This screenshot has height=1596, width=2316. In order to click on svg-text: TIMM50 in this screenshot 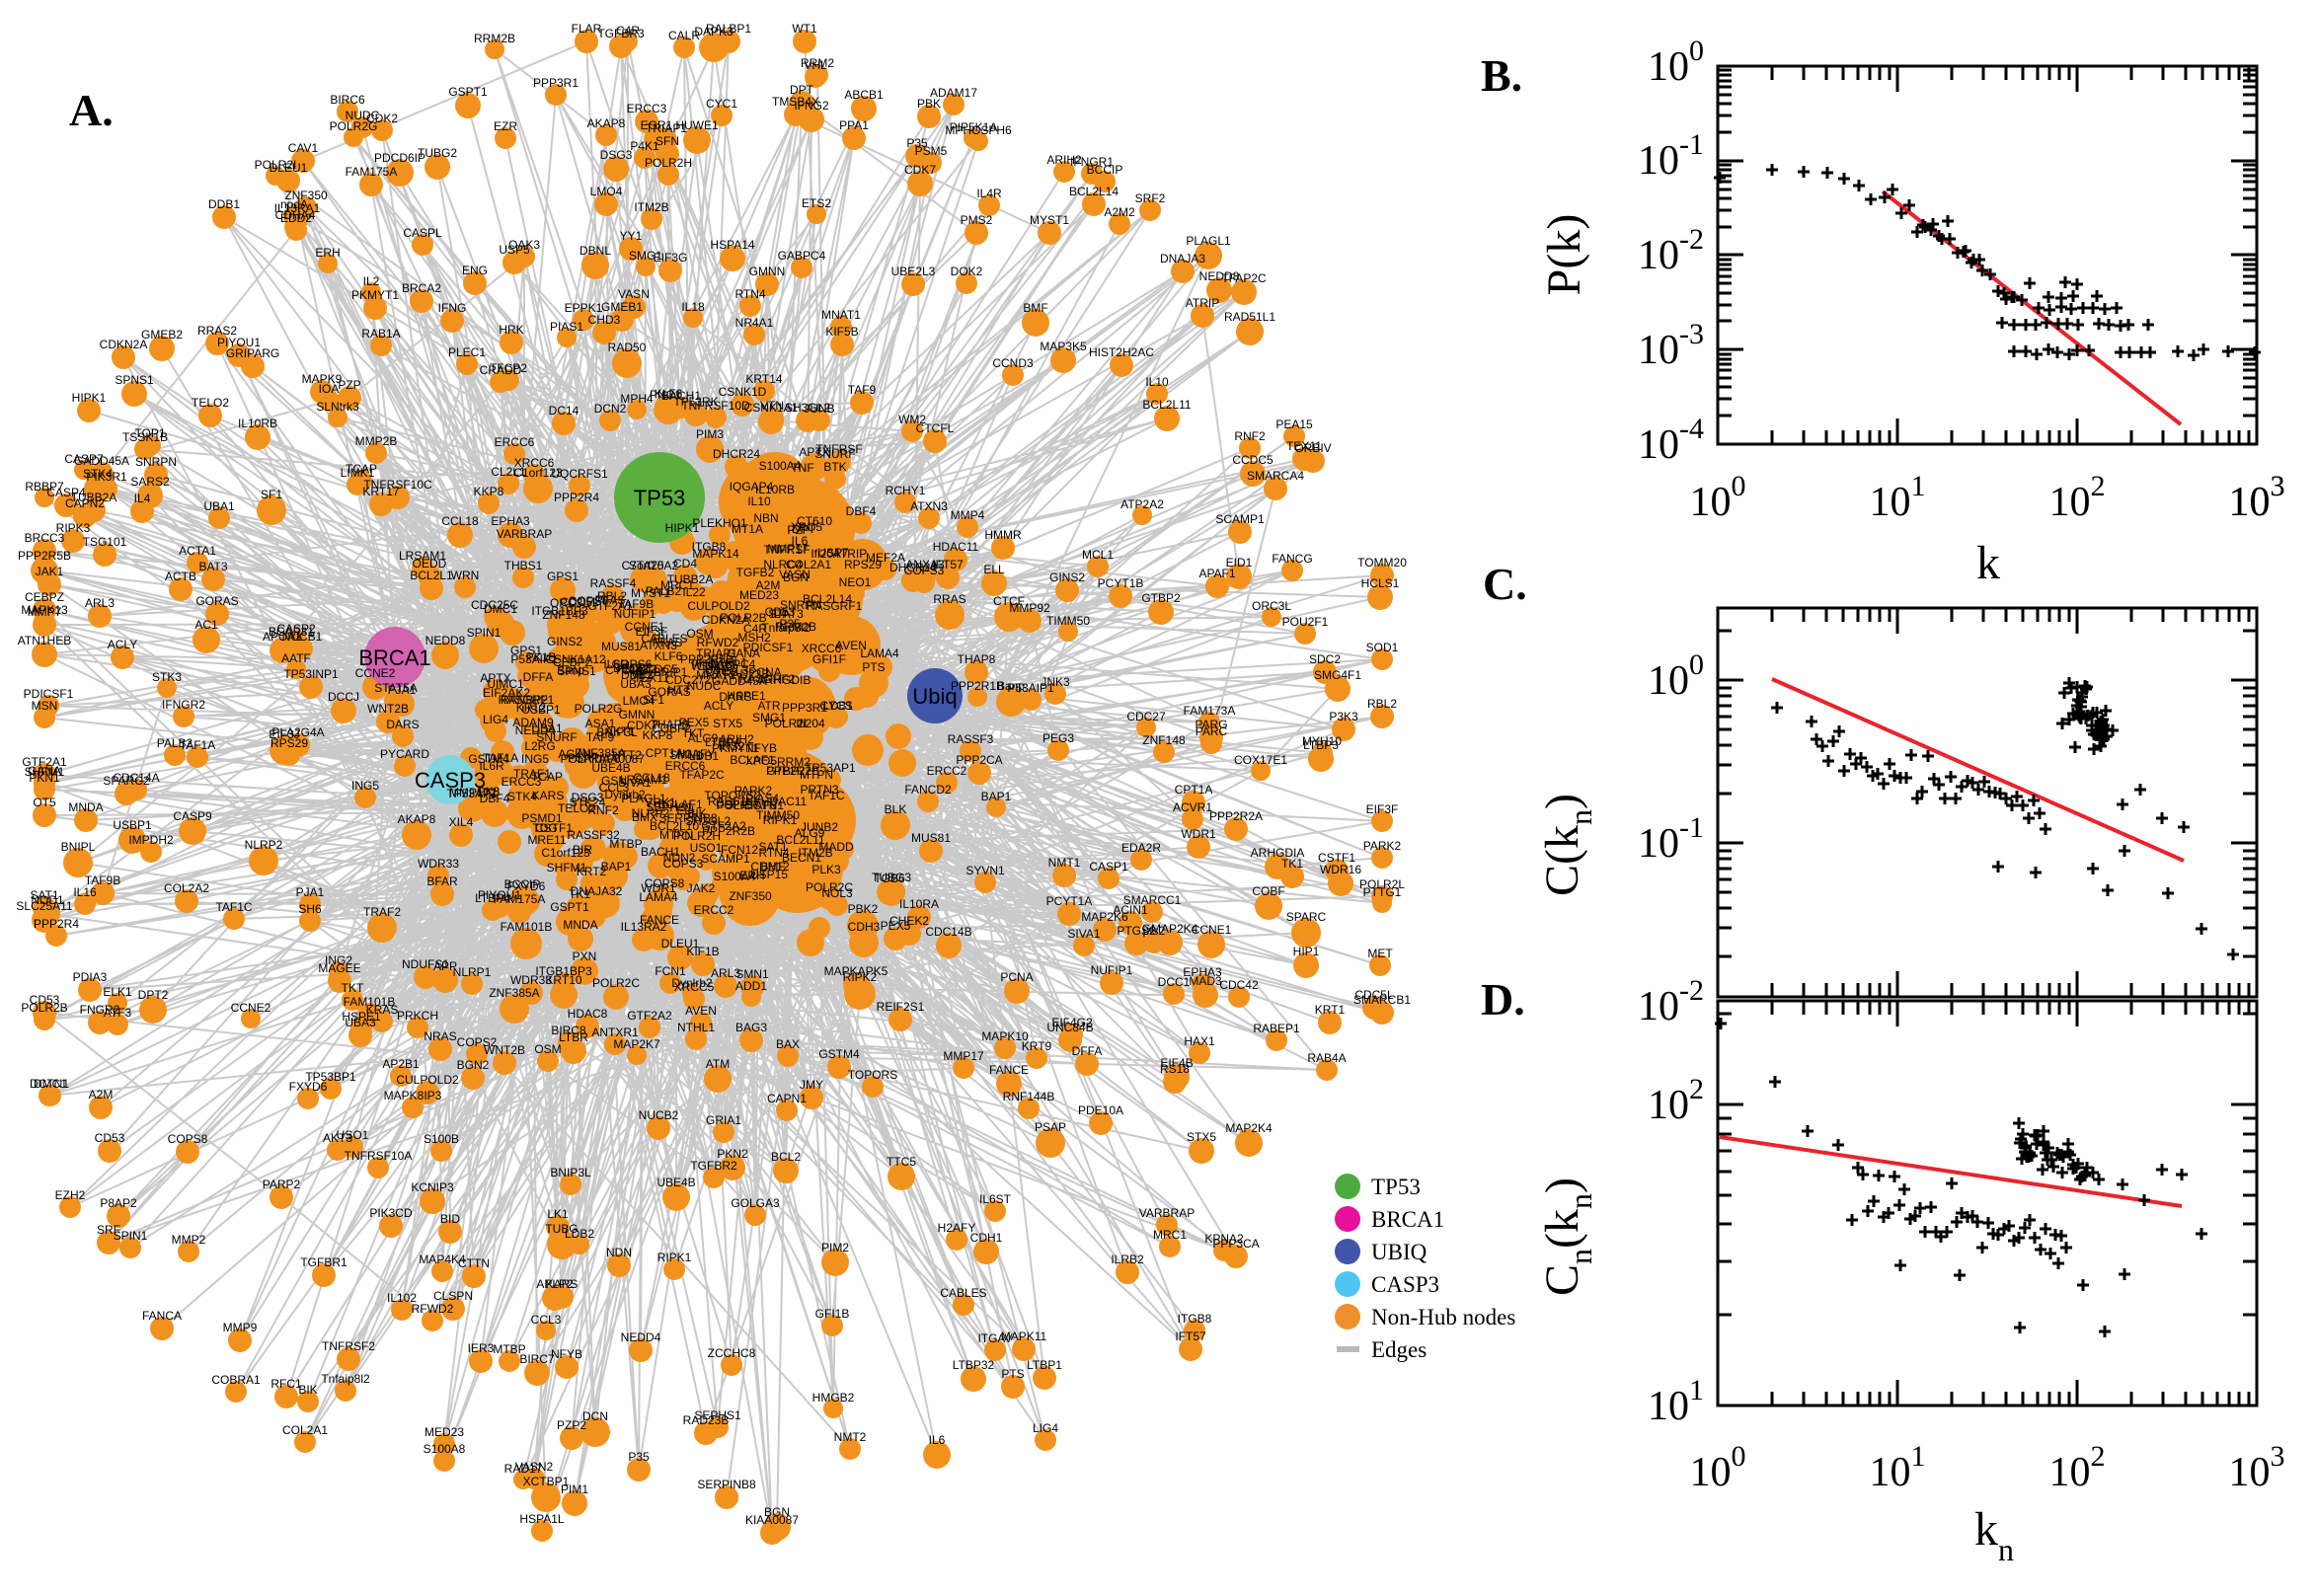, I will do `click(1068, 621)`.